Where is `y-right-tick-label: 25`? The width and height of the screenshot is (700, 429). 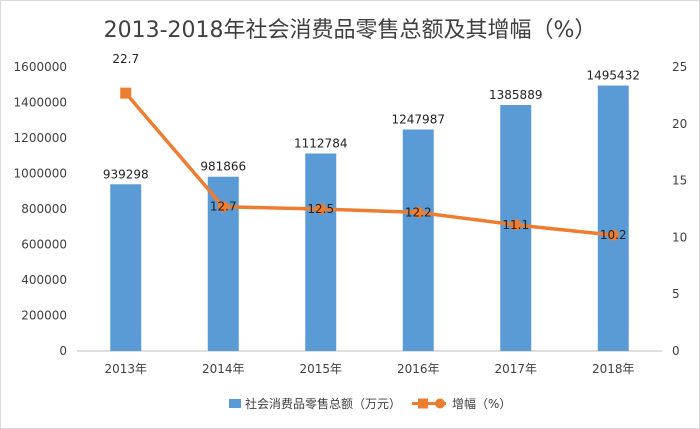 y-right-tick-label: 25 is located at coordinates (679, 67).